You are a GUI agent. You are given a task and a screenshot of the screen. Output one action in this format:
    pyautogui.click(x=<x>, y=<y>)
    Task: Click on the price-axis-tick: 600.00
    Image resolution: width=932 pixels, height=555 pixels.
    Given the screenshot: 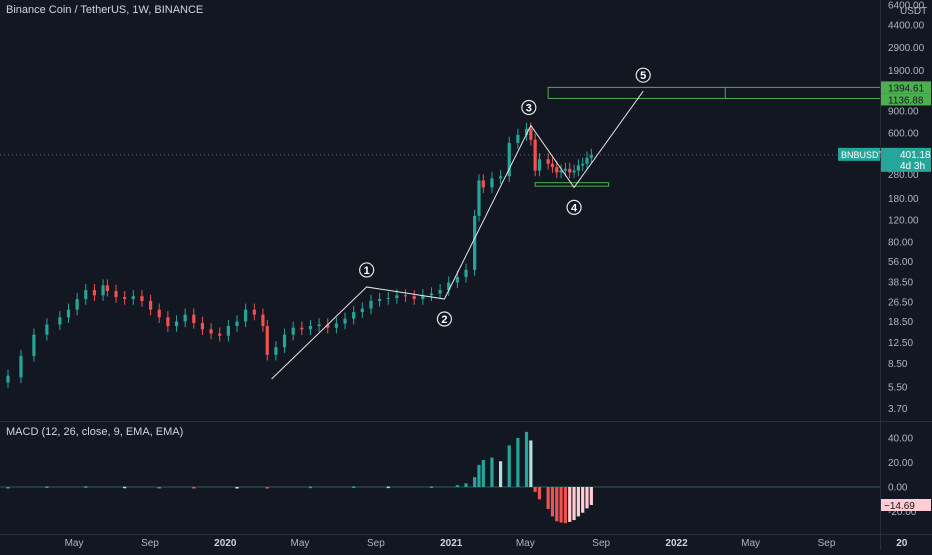 What is the action you would take?
    pyautogui.click(x=903, y=134)
    